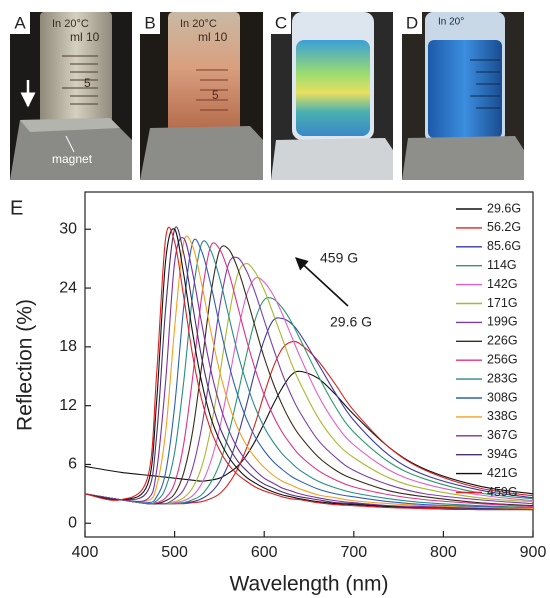 This screenshot has width=550, height=598. I want to click on photo-b, so click(201, 96).